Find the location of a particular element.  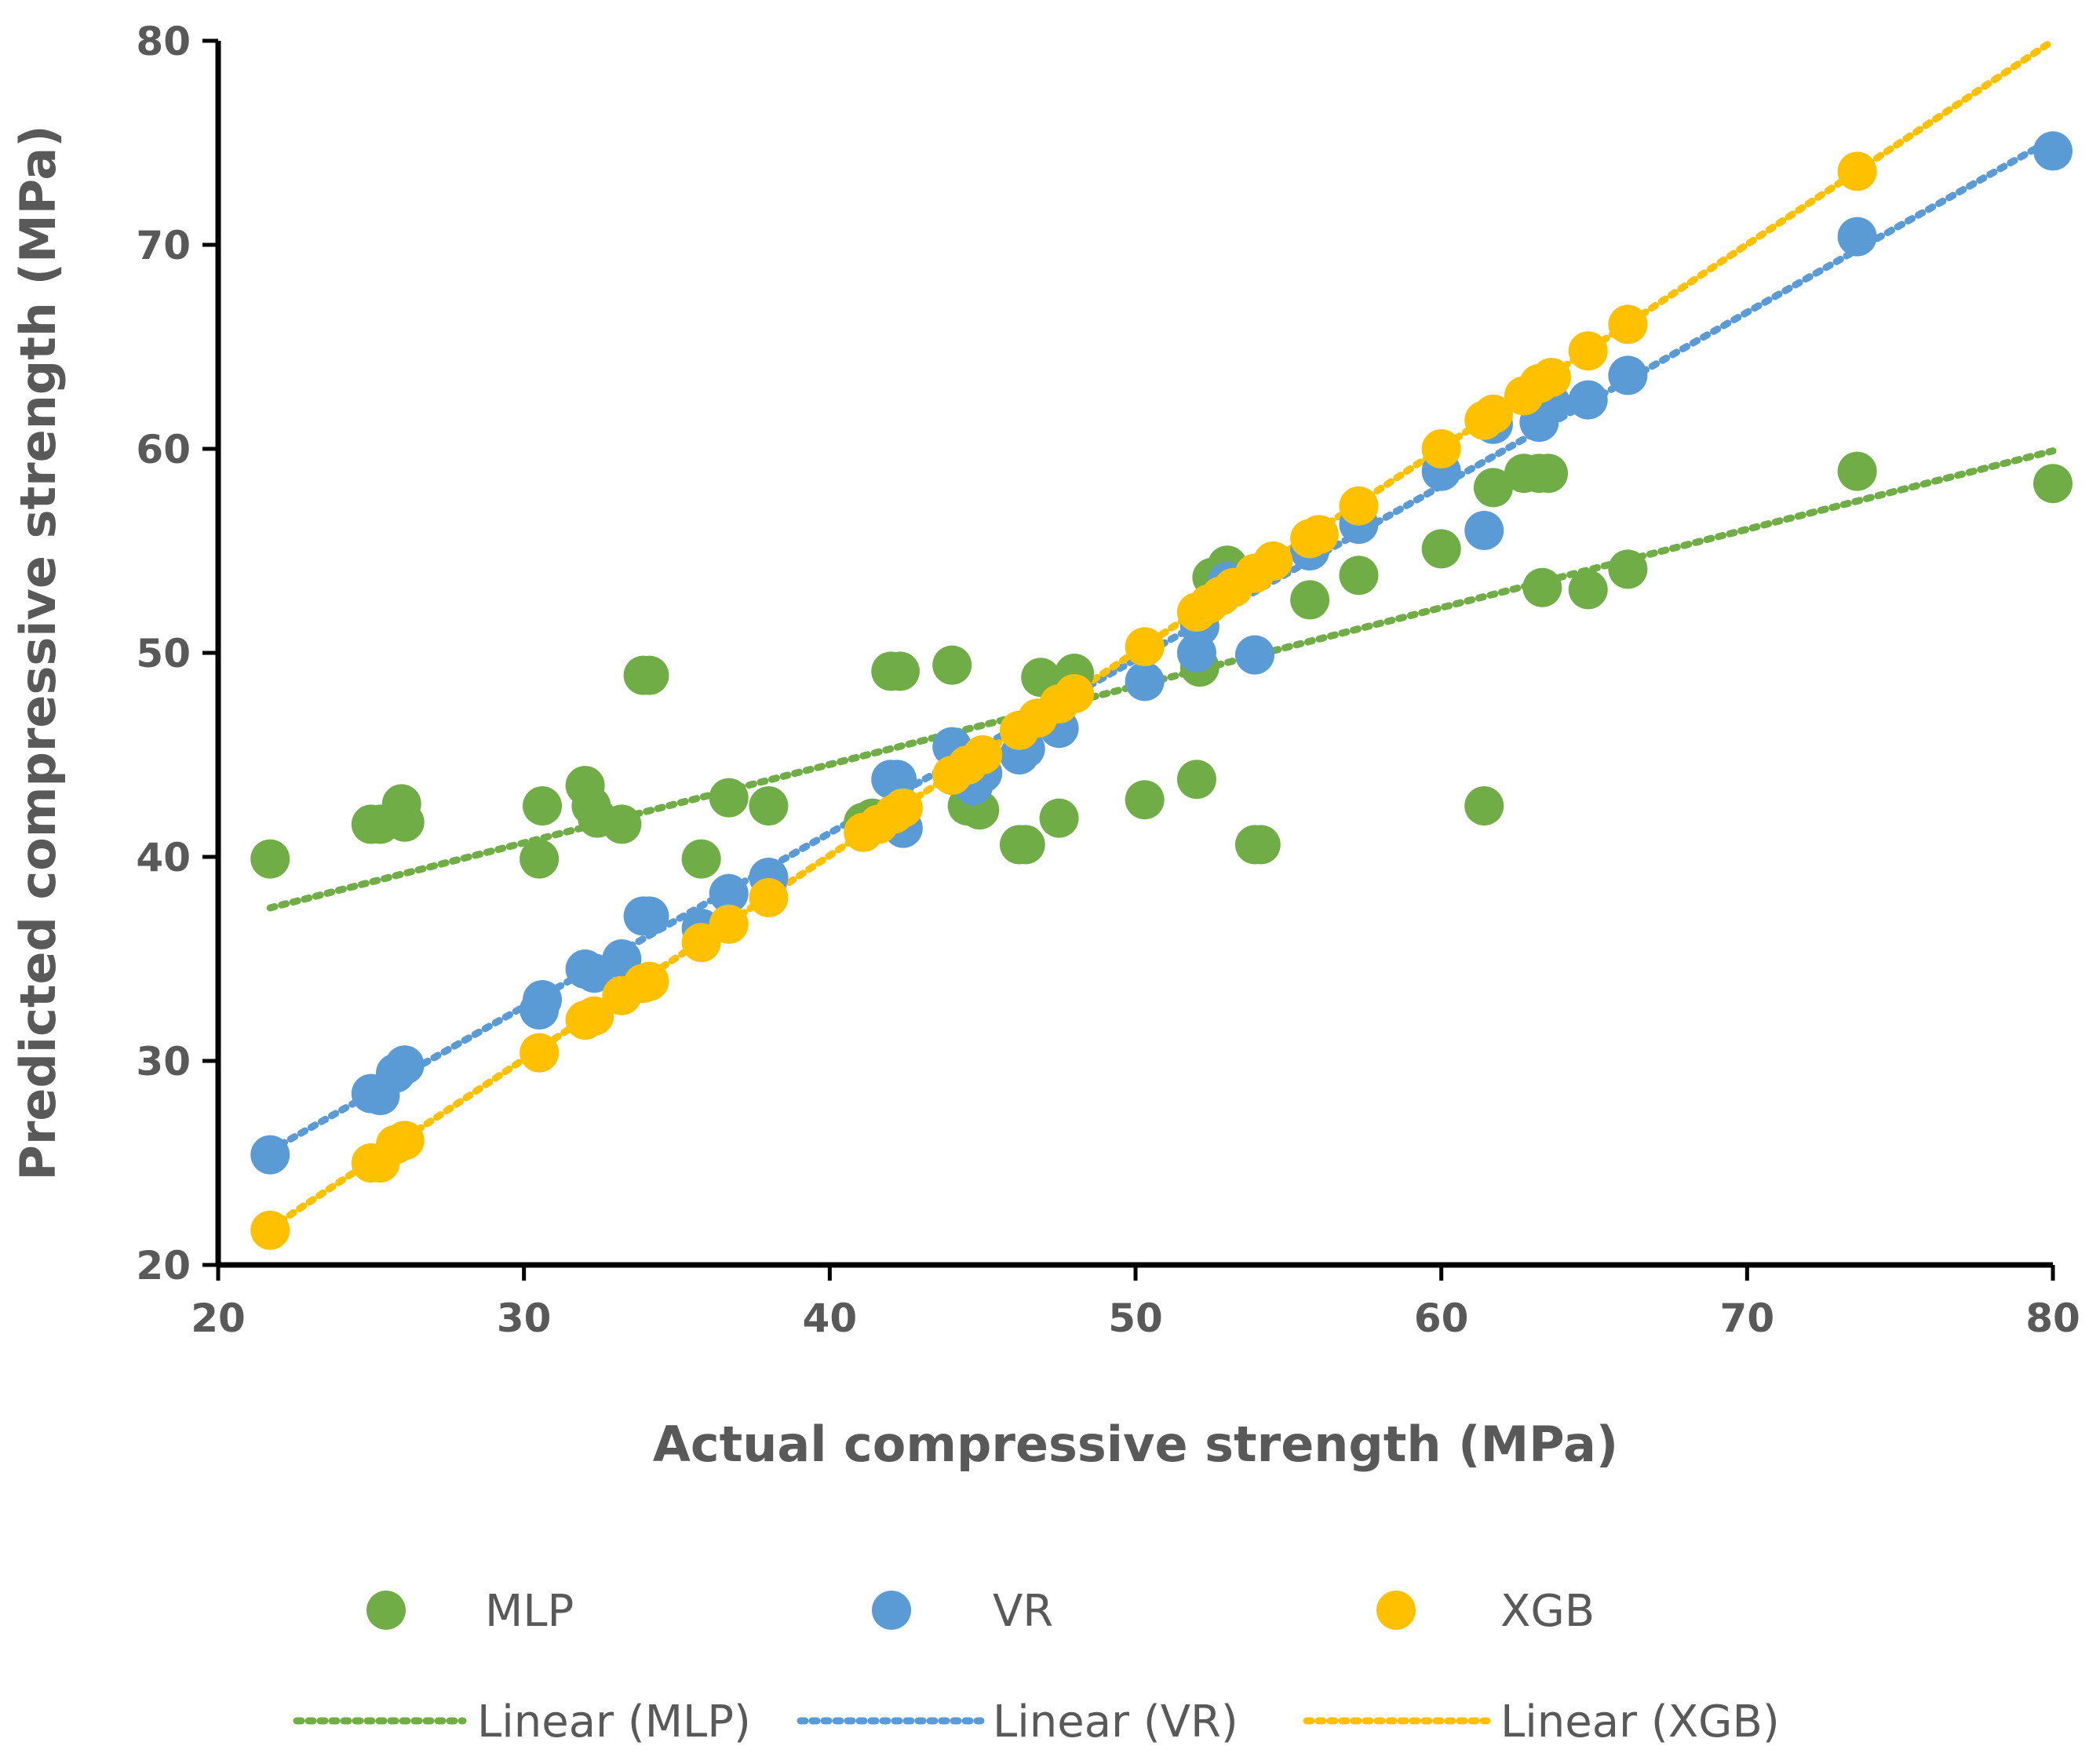

legend-label-linear-mlp: Linear (MLP) is located at coordinates (614, 1722).